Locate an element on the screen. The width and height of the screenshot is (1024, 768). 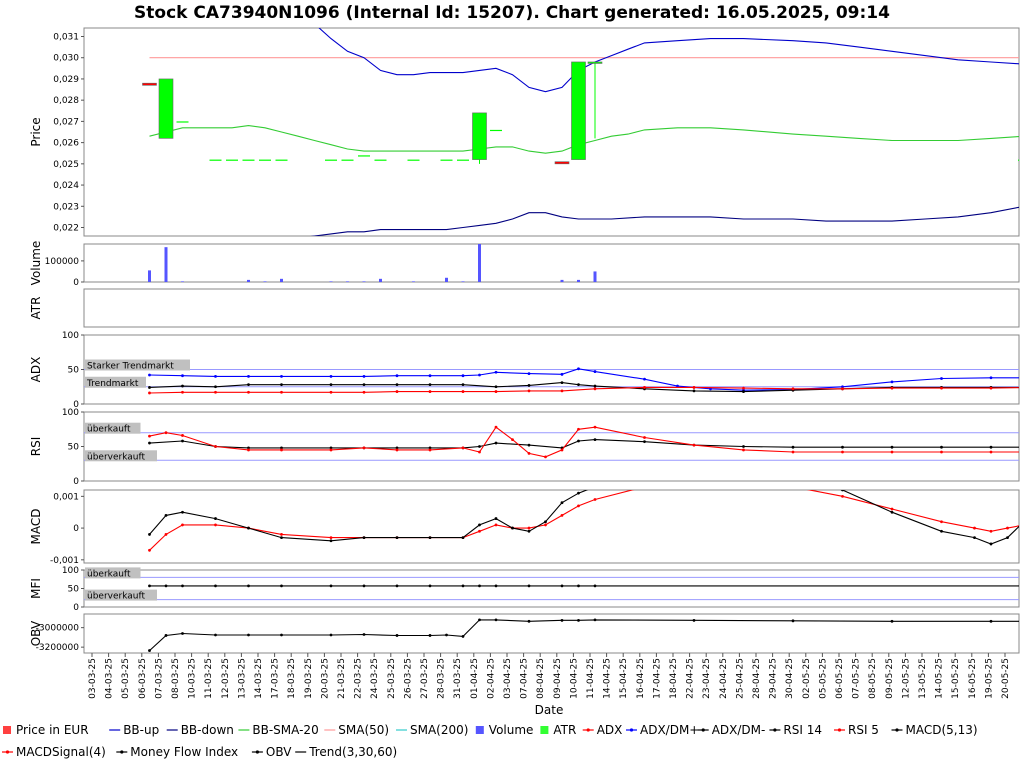
x-tick-label: 12-03-25 is located at coordinates (226, 678).